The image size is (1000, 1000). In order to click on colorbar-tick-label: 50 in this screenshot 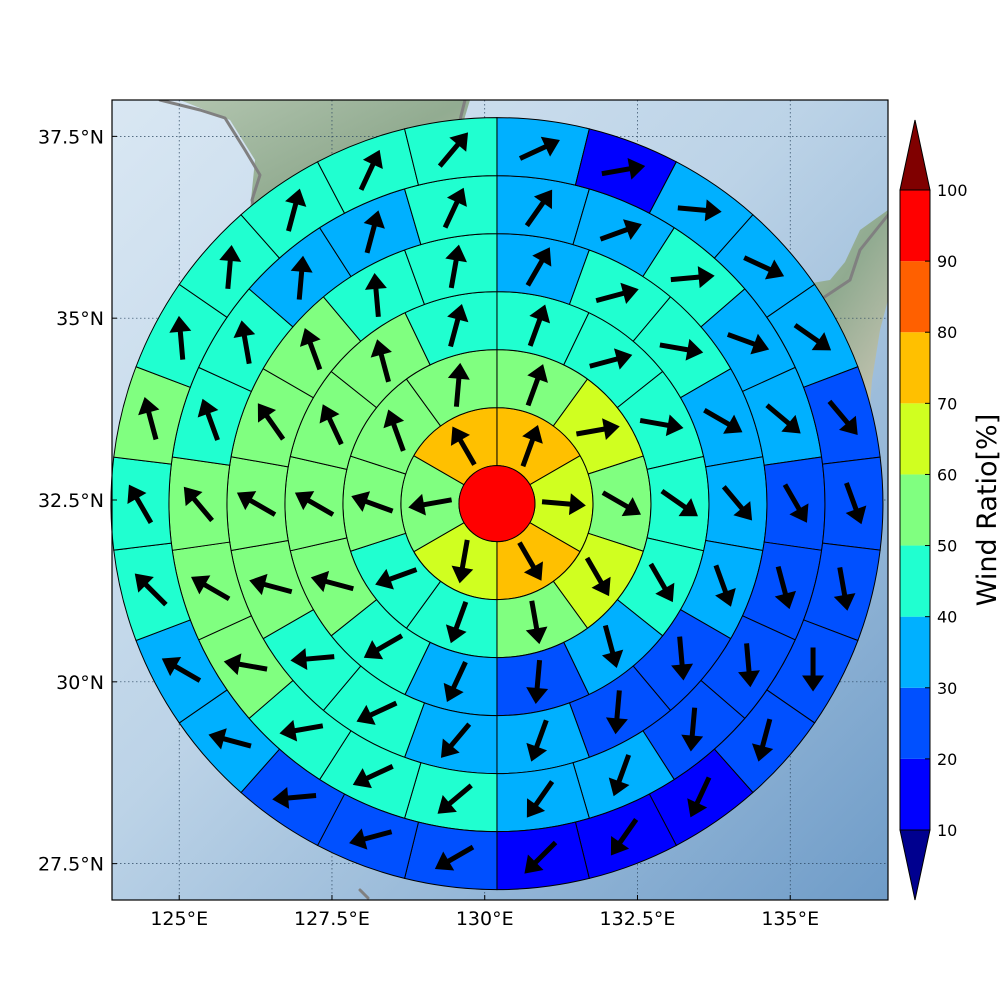, I will do `click(947, 546)`.